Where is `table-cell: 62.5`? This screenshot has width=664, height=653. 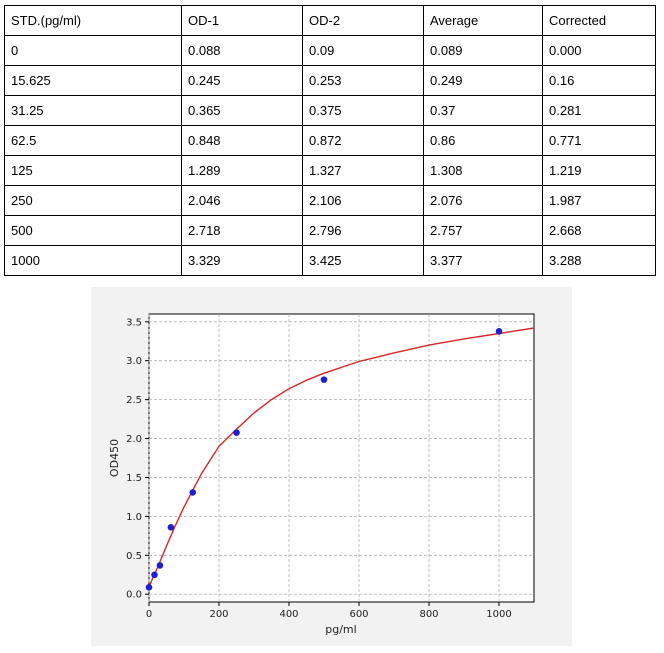 table-cell: 62.5 is located at coordinates (93, 140).